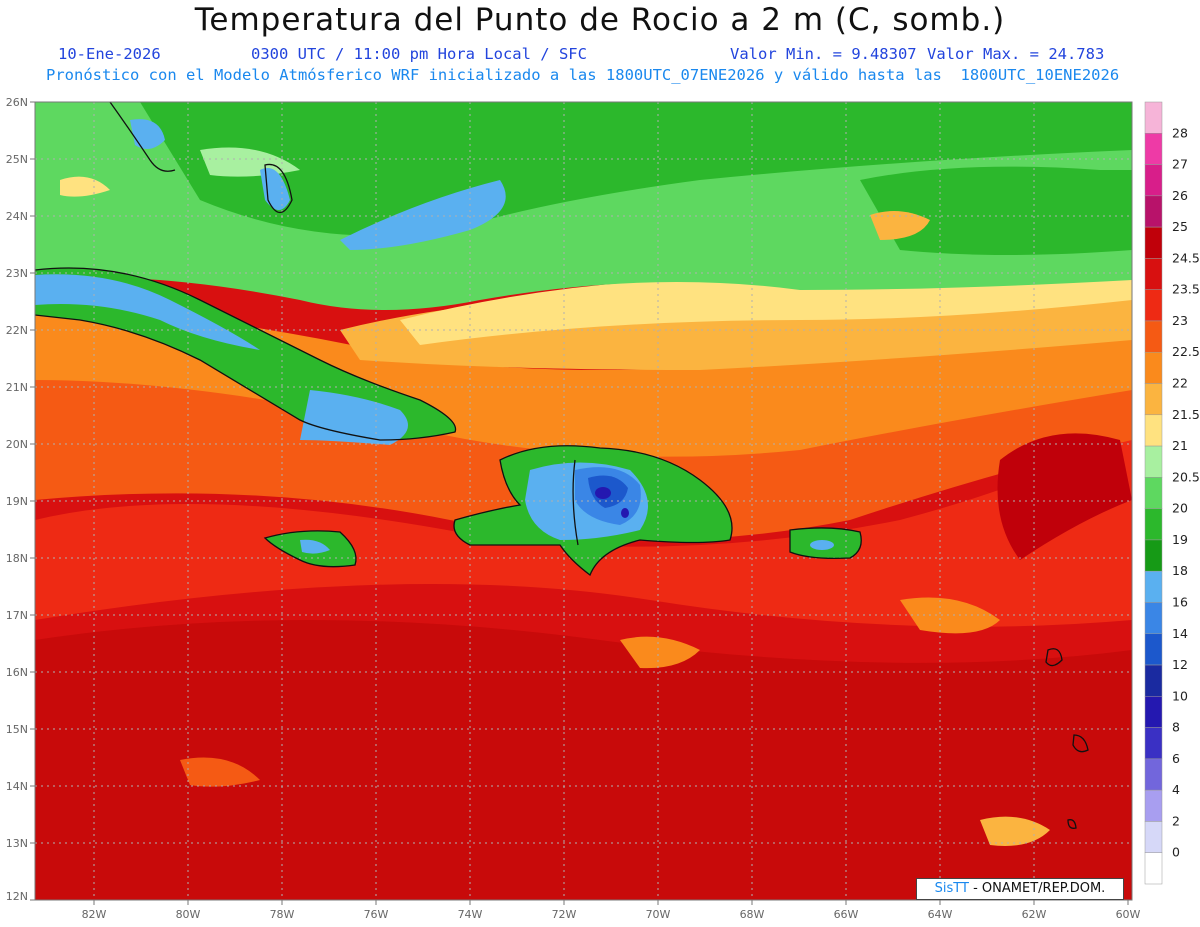 The image size is (1200, 927). What do you see at coordinates (1176, 758) in the screenshot?
I see `colorbar-label: 6` at bounding box center [1176, 758].